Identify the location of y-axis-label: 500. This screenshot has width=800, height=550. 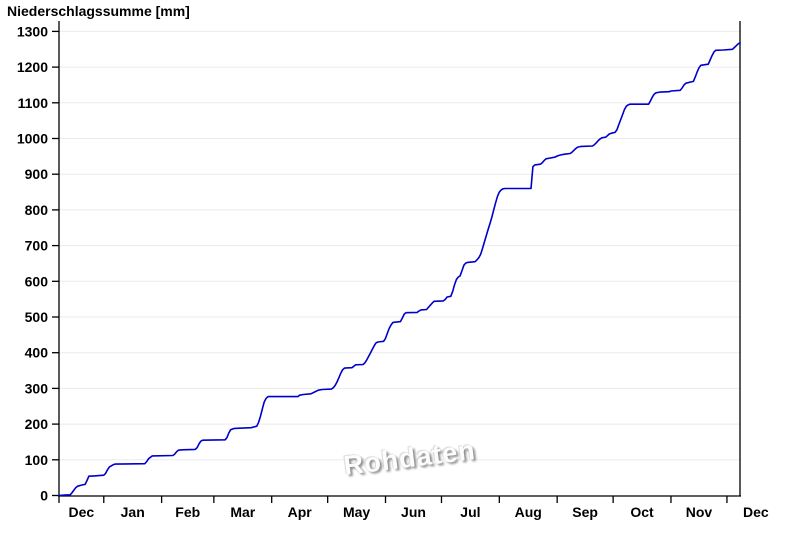
(37, 317).